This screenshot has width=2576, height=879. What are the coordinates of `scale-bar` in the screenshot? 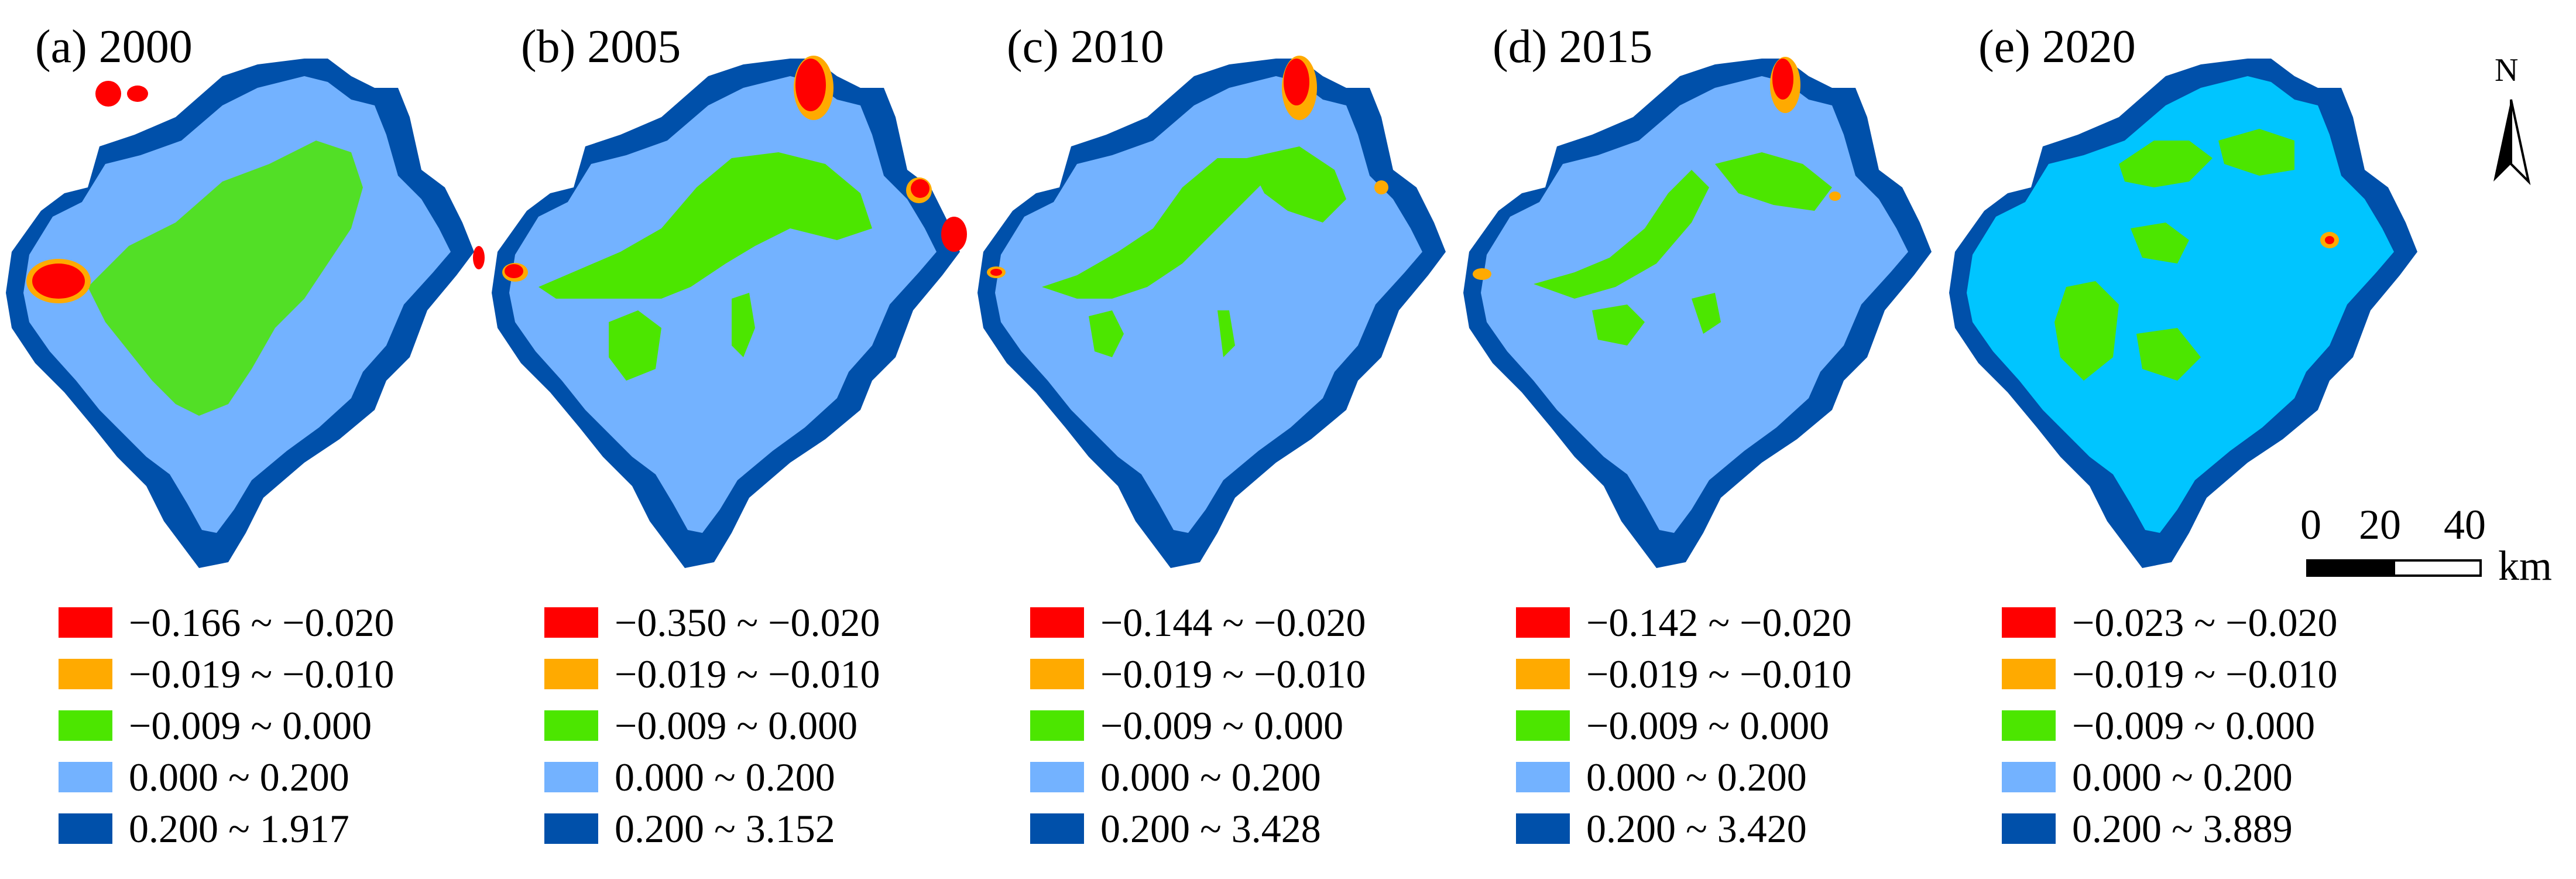 It's located at (2394, 568).